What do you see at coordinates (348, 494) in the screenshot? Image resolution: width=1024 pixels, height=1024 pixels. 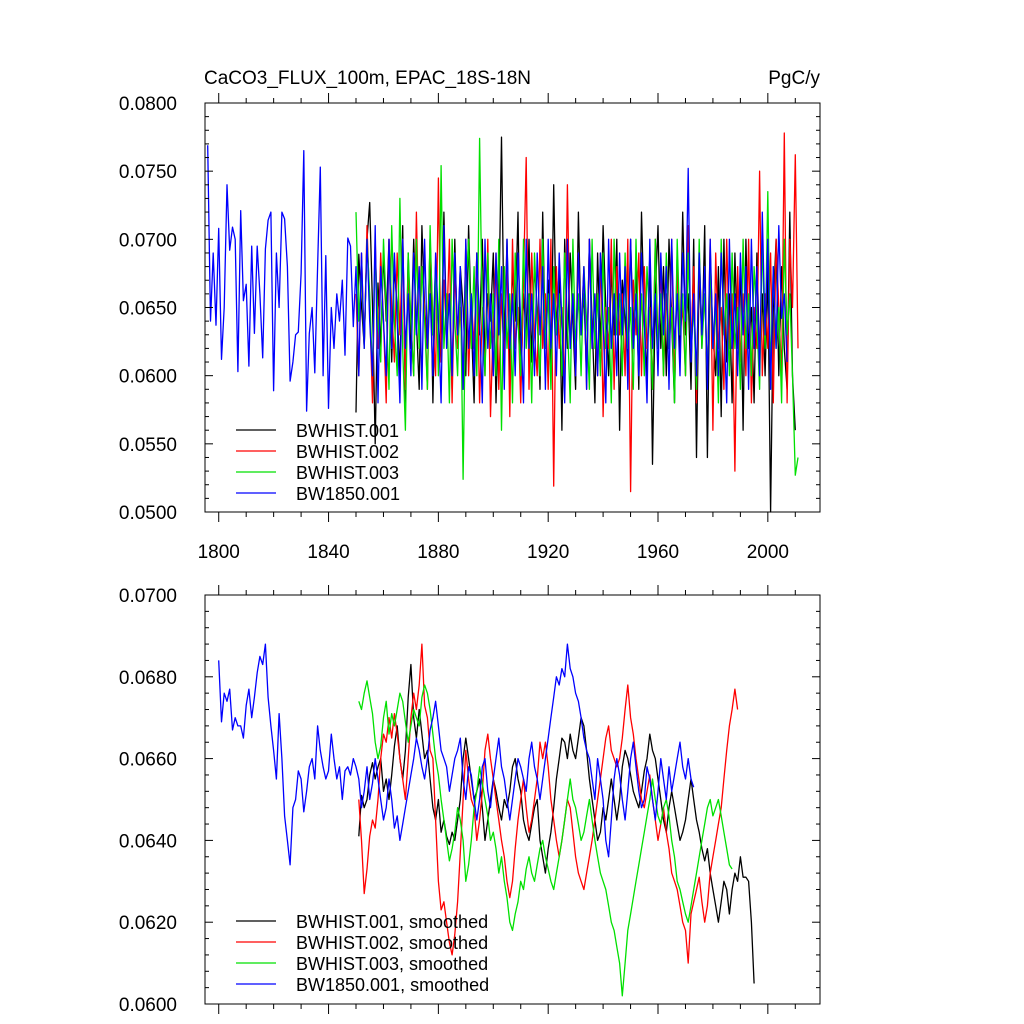 I see `top-legend-label-4: BW1850.001` at bounding box center [348, 494].